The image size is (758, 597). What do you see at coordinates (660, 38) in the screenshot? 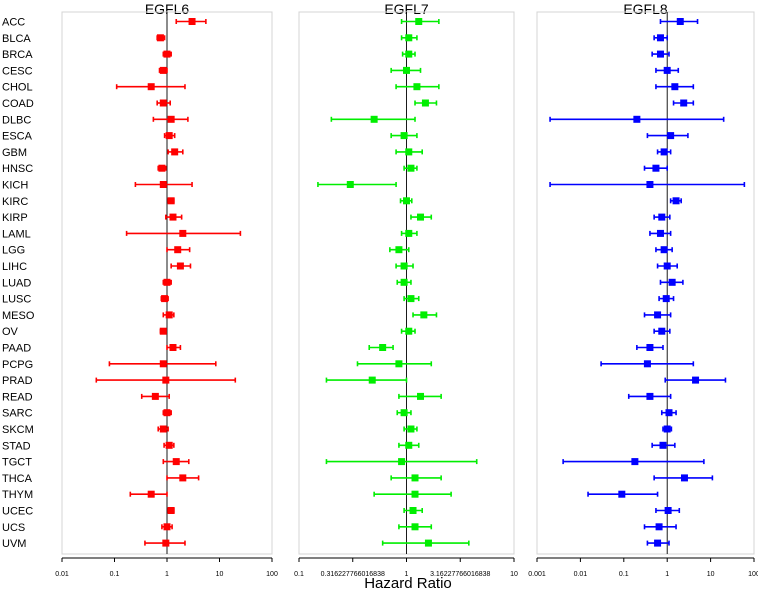
I see `hr-point-egfl8-blca` at bounding box center [660, 38].